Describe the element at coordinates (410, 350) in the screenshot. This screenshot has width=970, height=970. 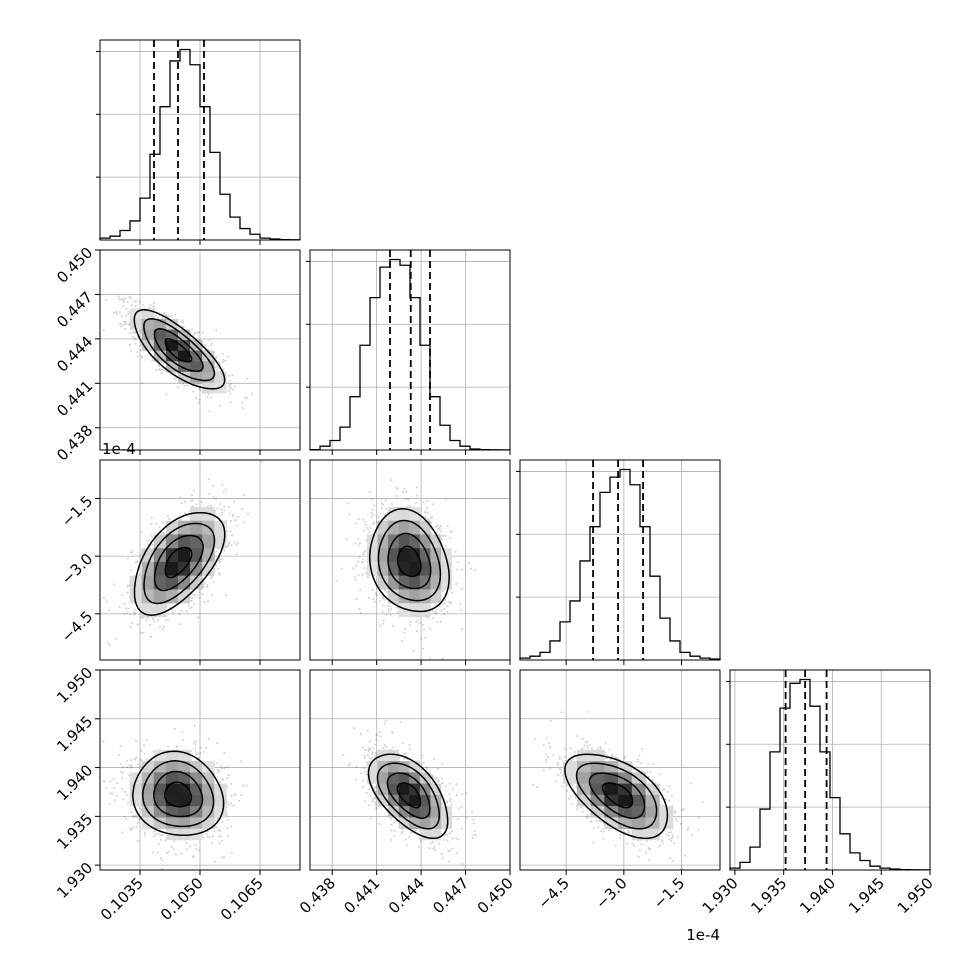
I see `axis-frame` at that location.